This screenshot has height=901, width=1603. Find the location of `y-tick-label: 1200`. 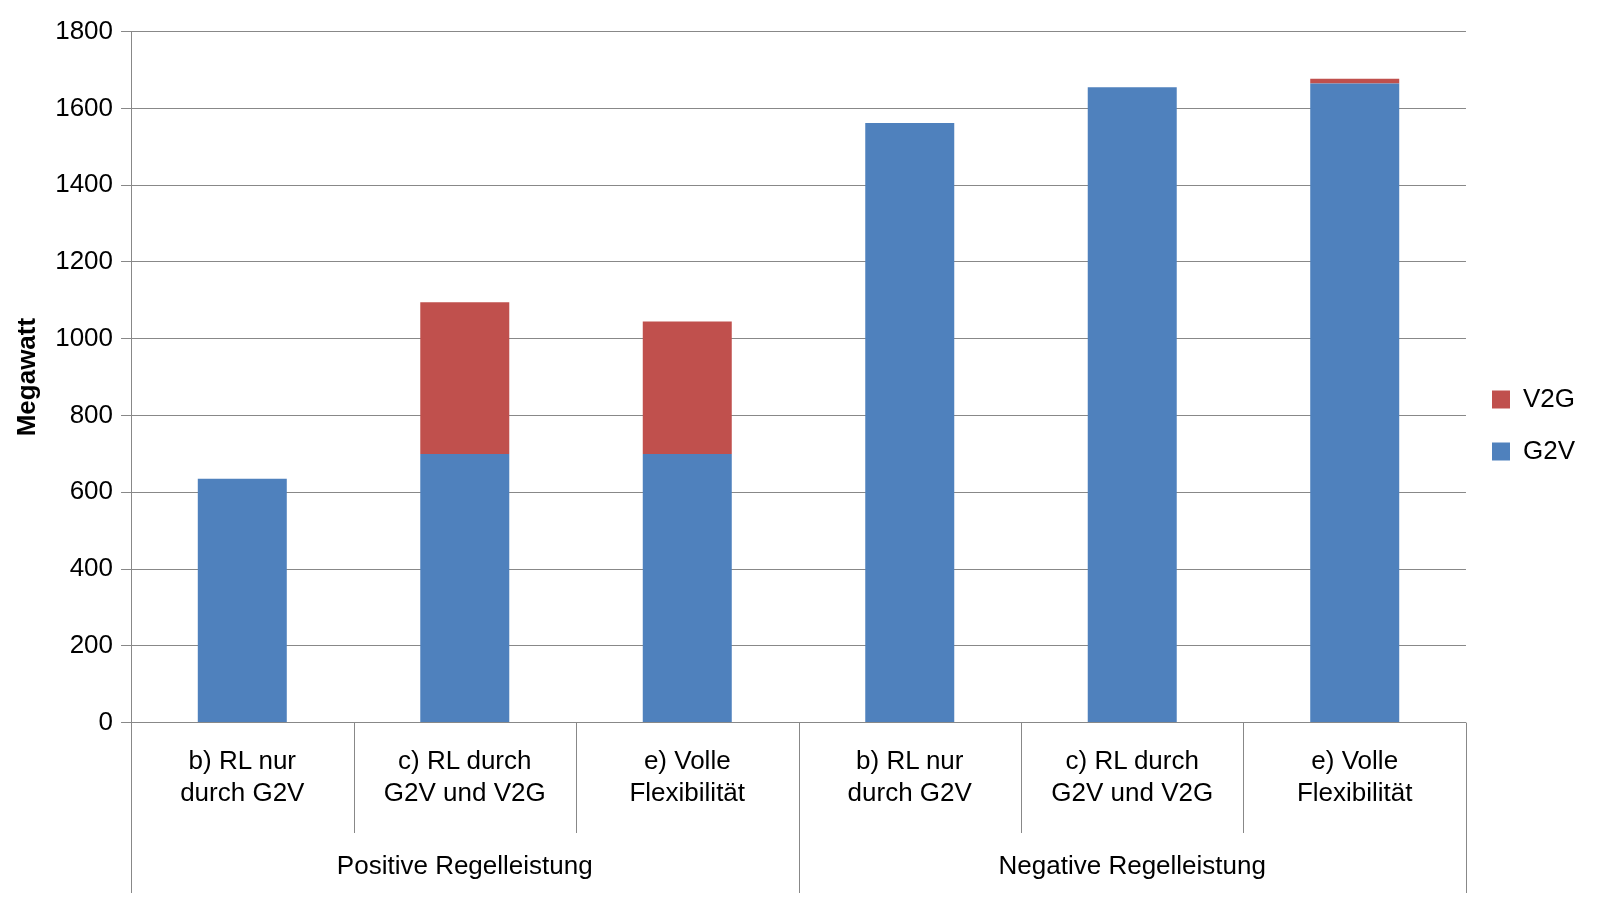

y-tick-label: 1200 is located at coordinates (84, 260).